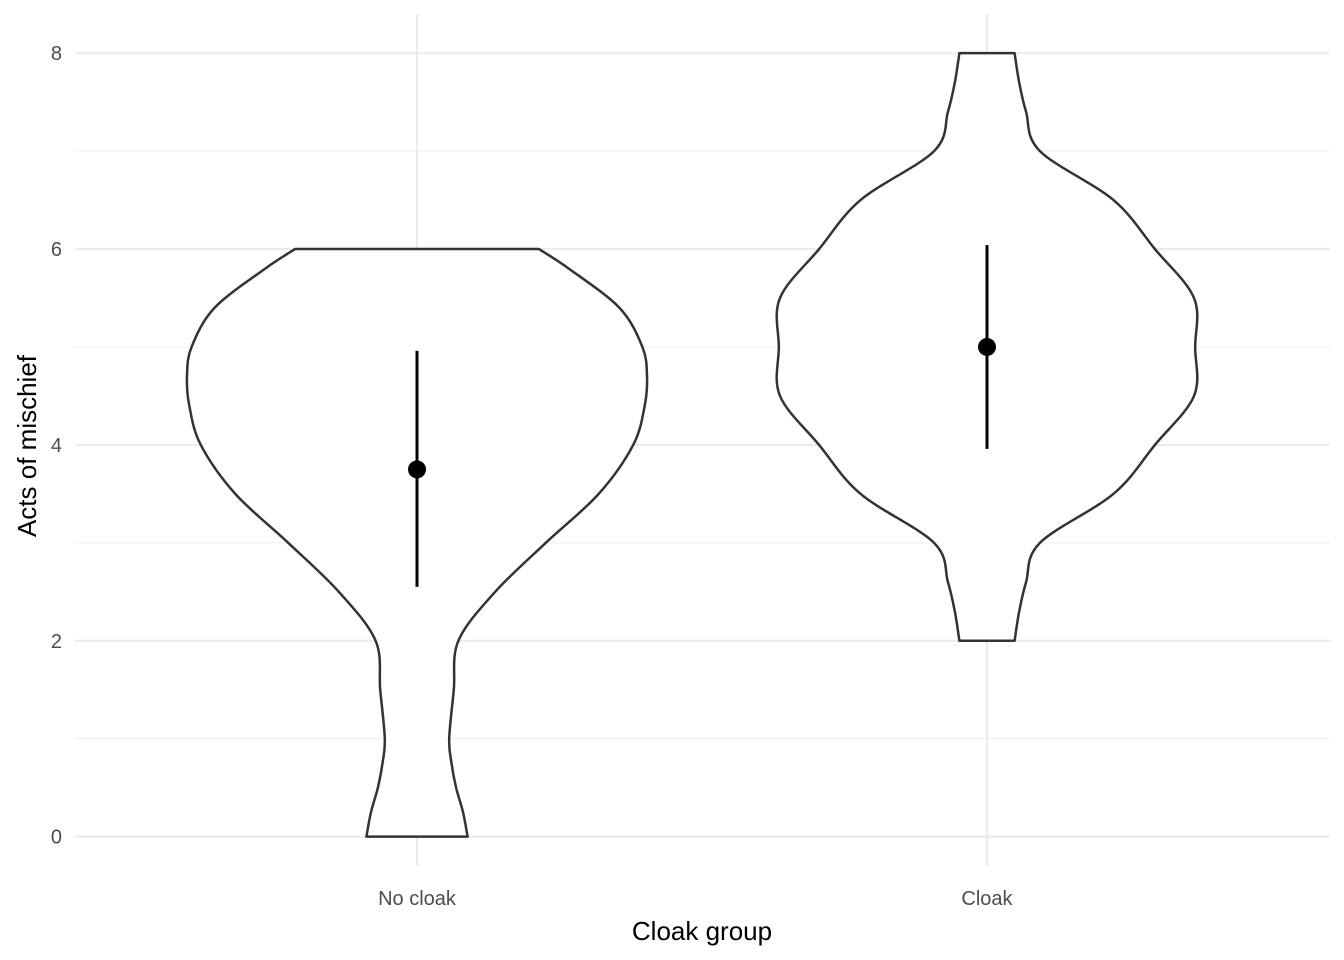  What do you see at coordinates (702, 931) in the screenshot?
I see `x-axis-title: Cloak group` at bounding box center [702, 931].